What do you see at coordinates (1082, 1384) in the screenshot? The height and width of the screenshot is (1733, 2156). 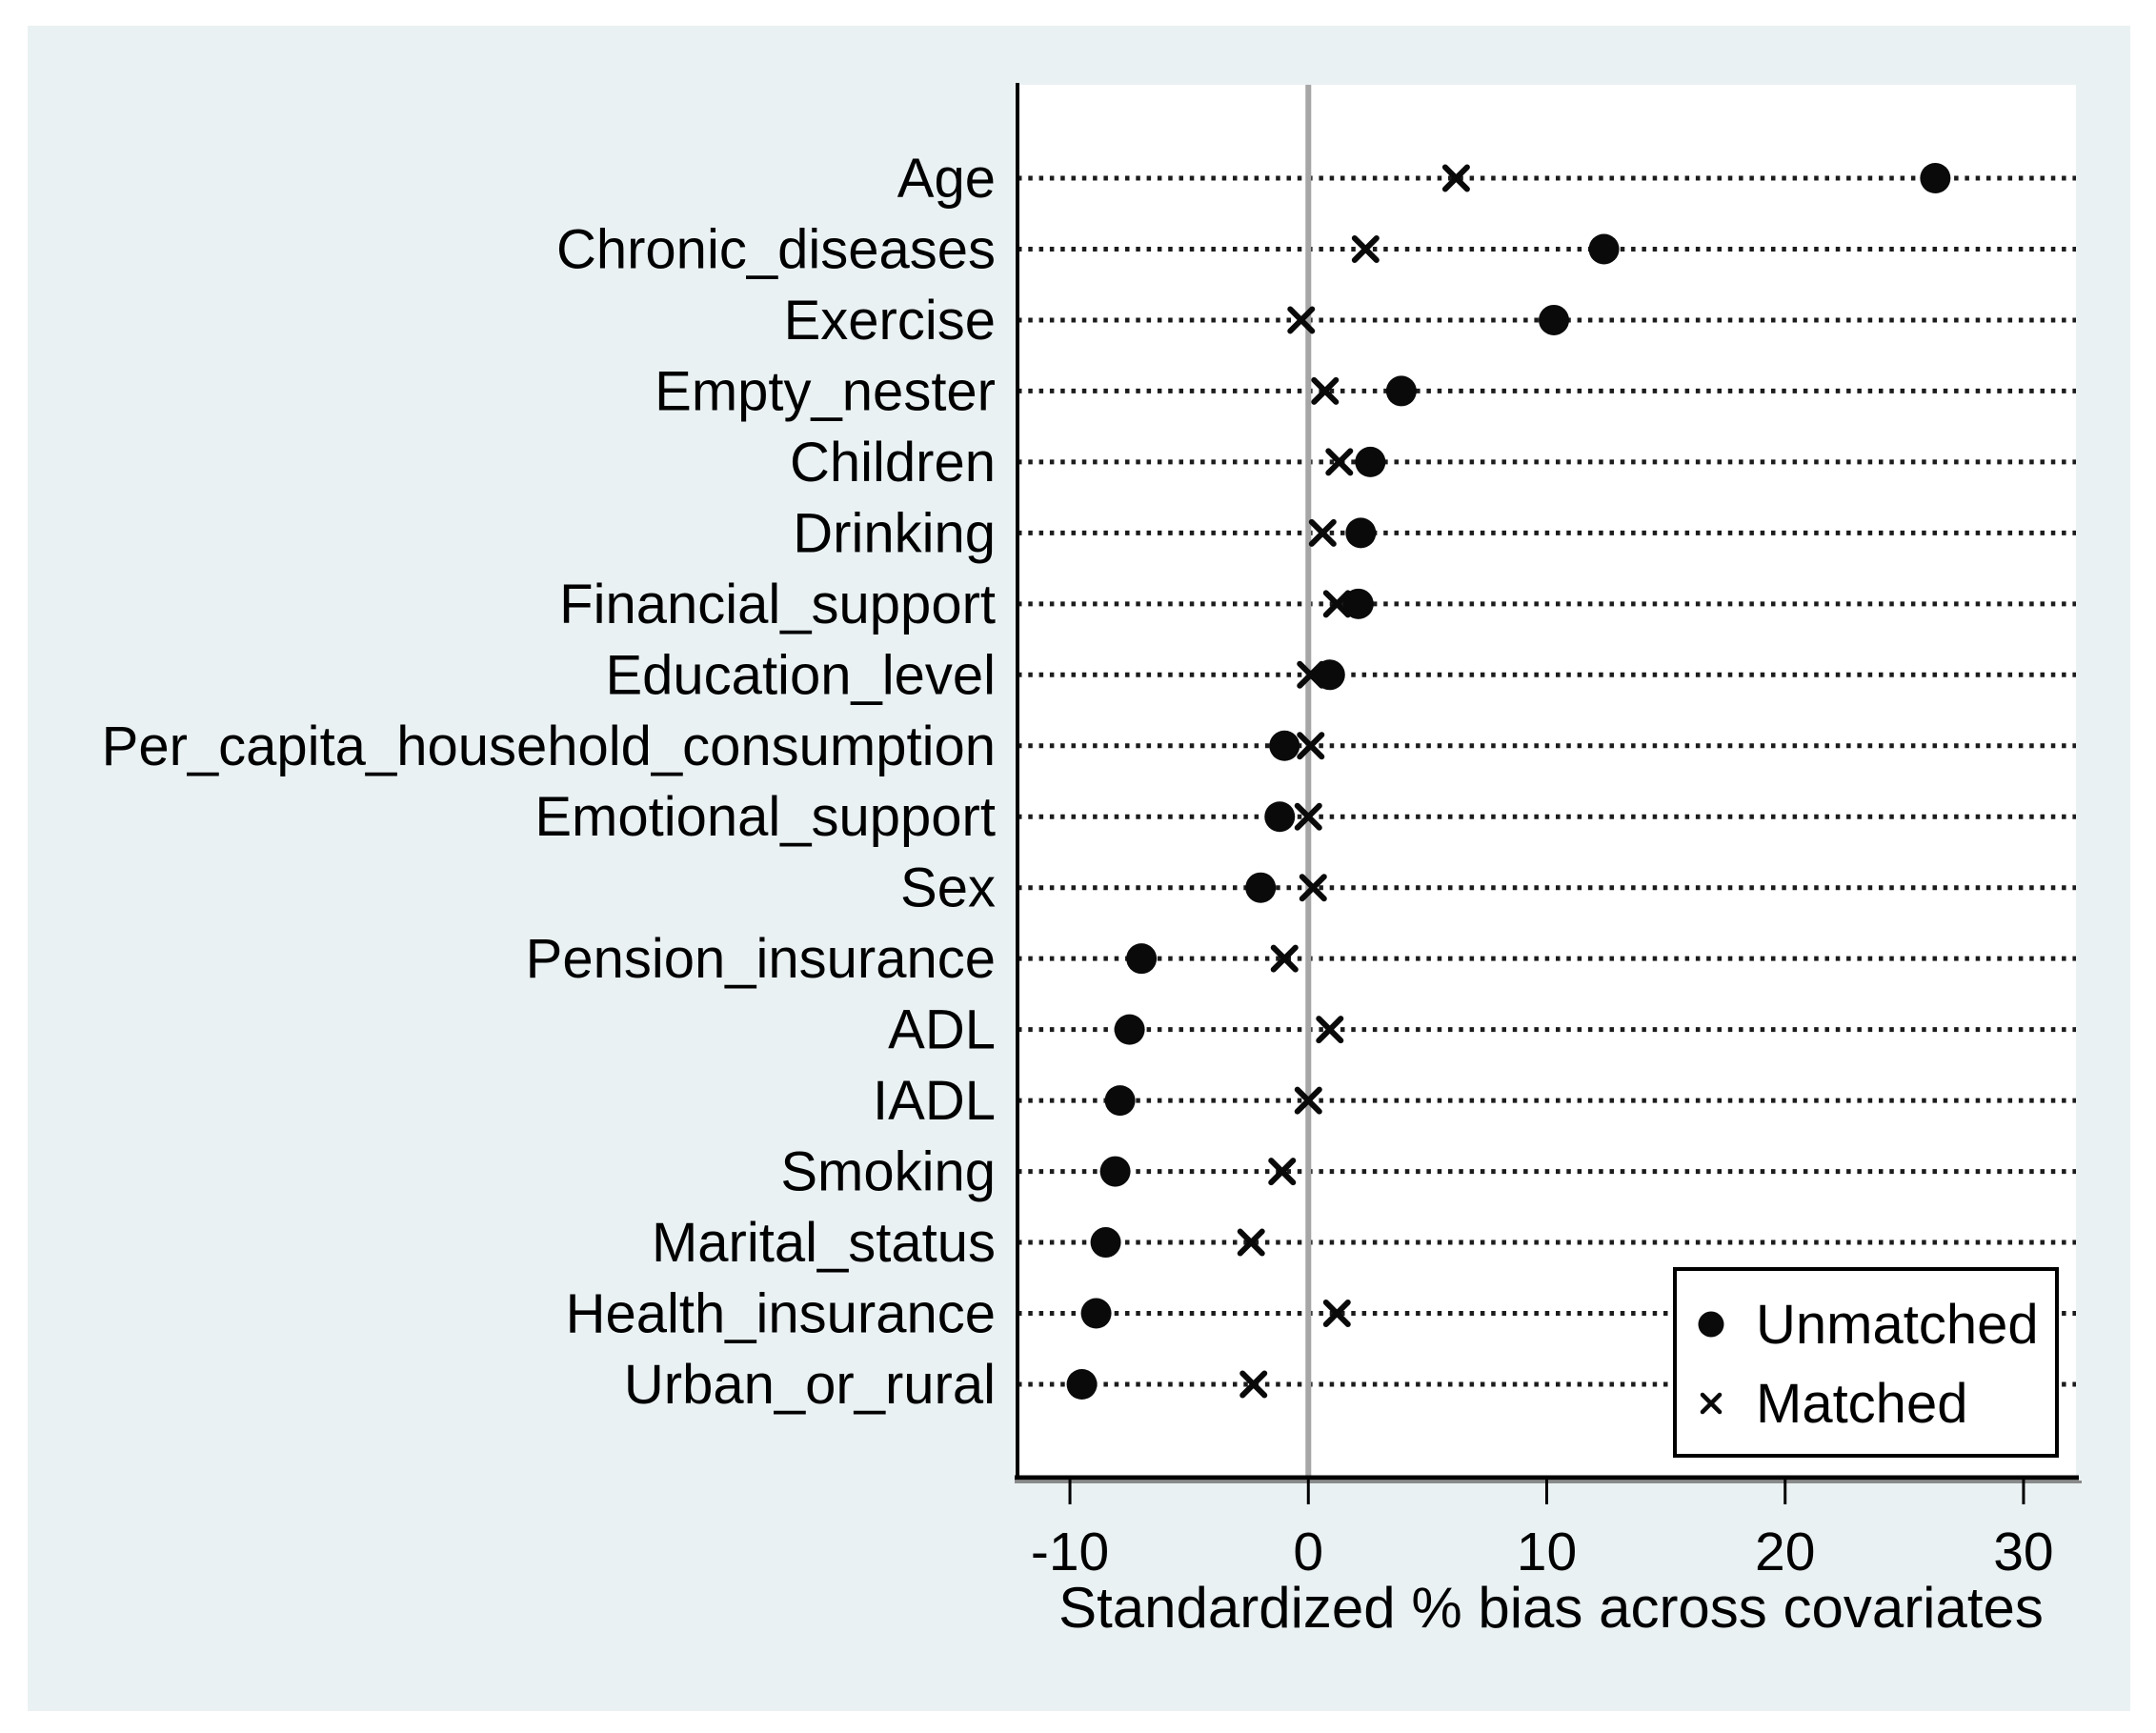 I see `unmatched-marker-urban_or_rural` at bounding box center [1082, 1384].